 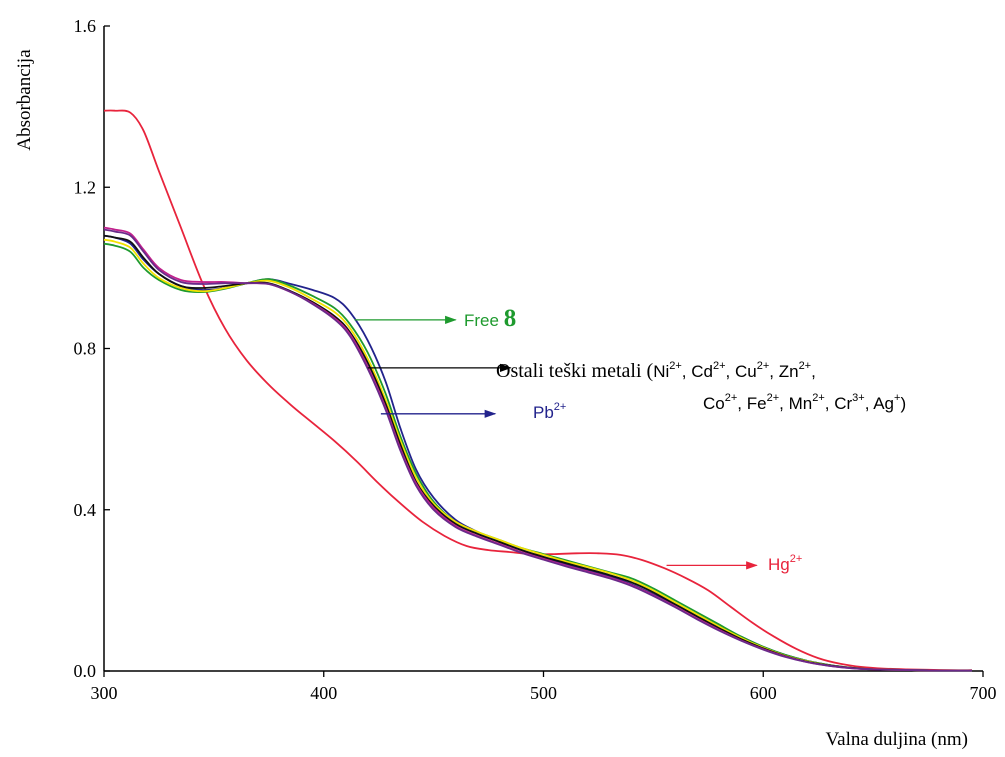 What do you see at coordinates (983, 693) in the screenshot?
I see `x-tick-label: 700` at bounding box center [983, 693].